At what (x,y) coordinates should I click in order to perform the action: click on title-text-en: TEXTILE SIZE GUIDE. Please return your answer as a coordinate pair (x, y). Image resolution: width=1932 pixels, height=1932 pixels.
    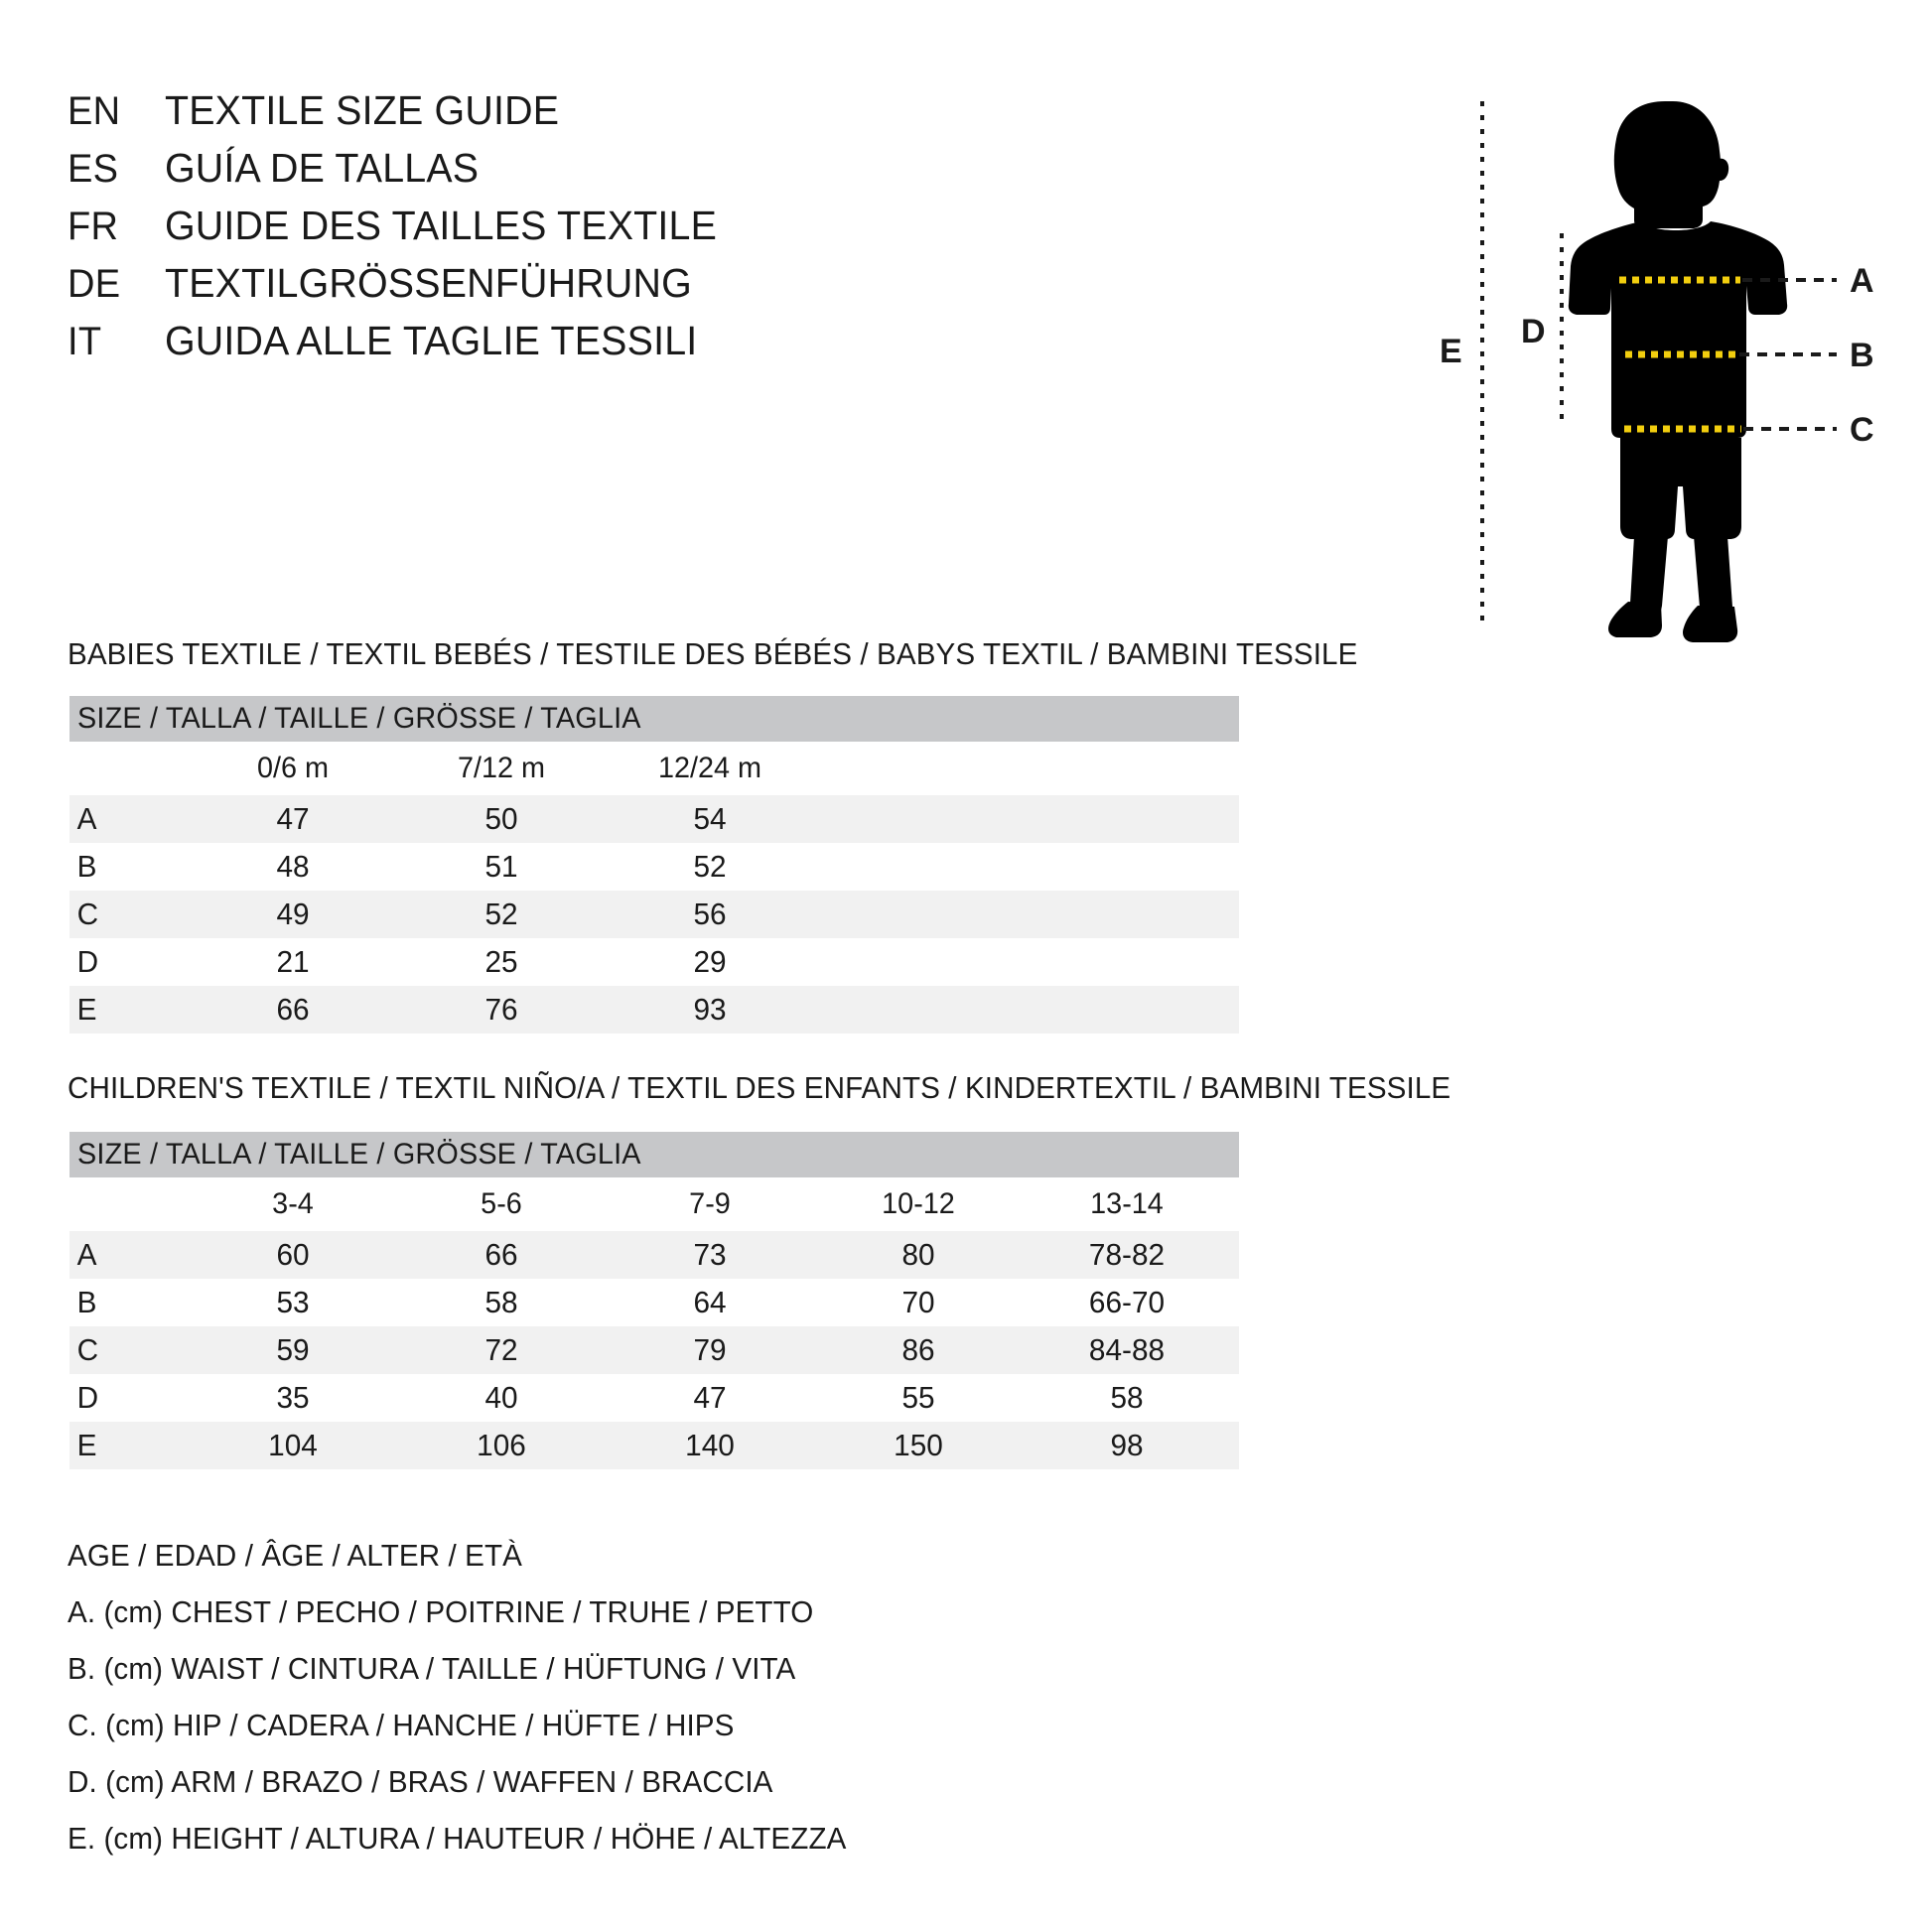
    Looking at the image, I should click on (363, 110).